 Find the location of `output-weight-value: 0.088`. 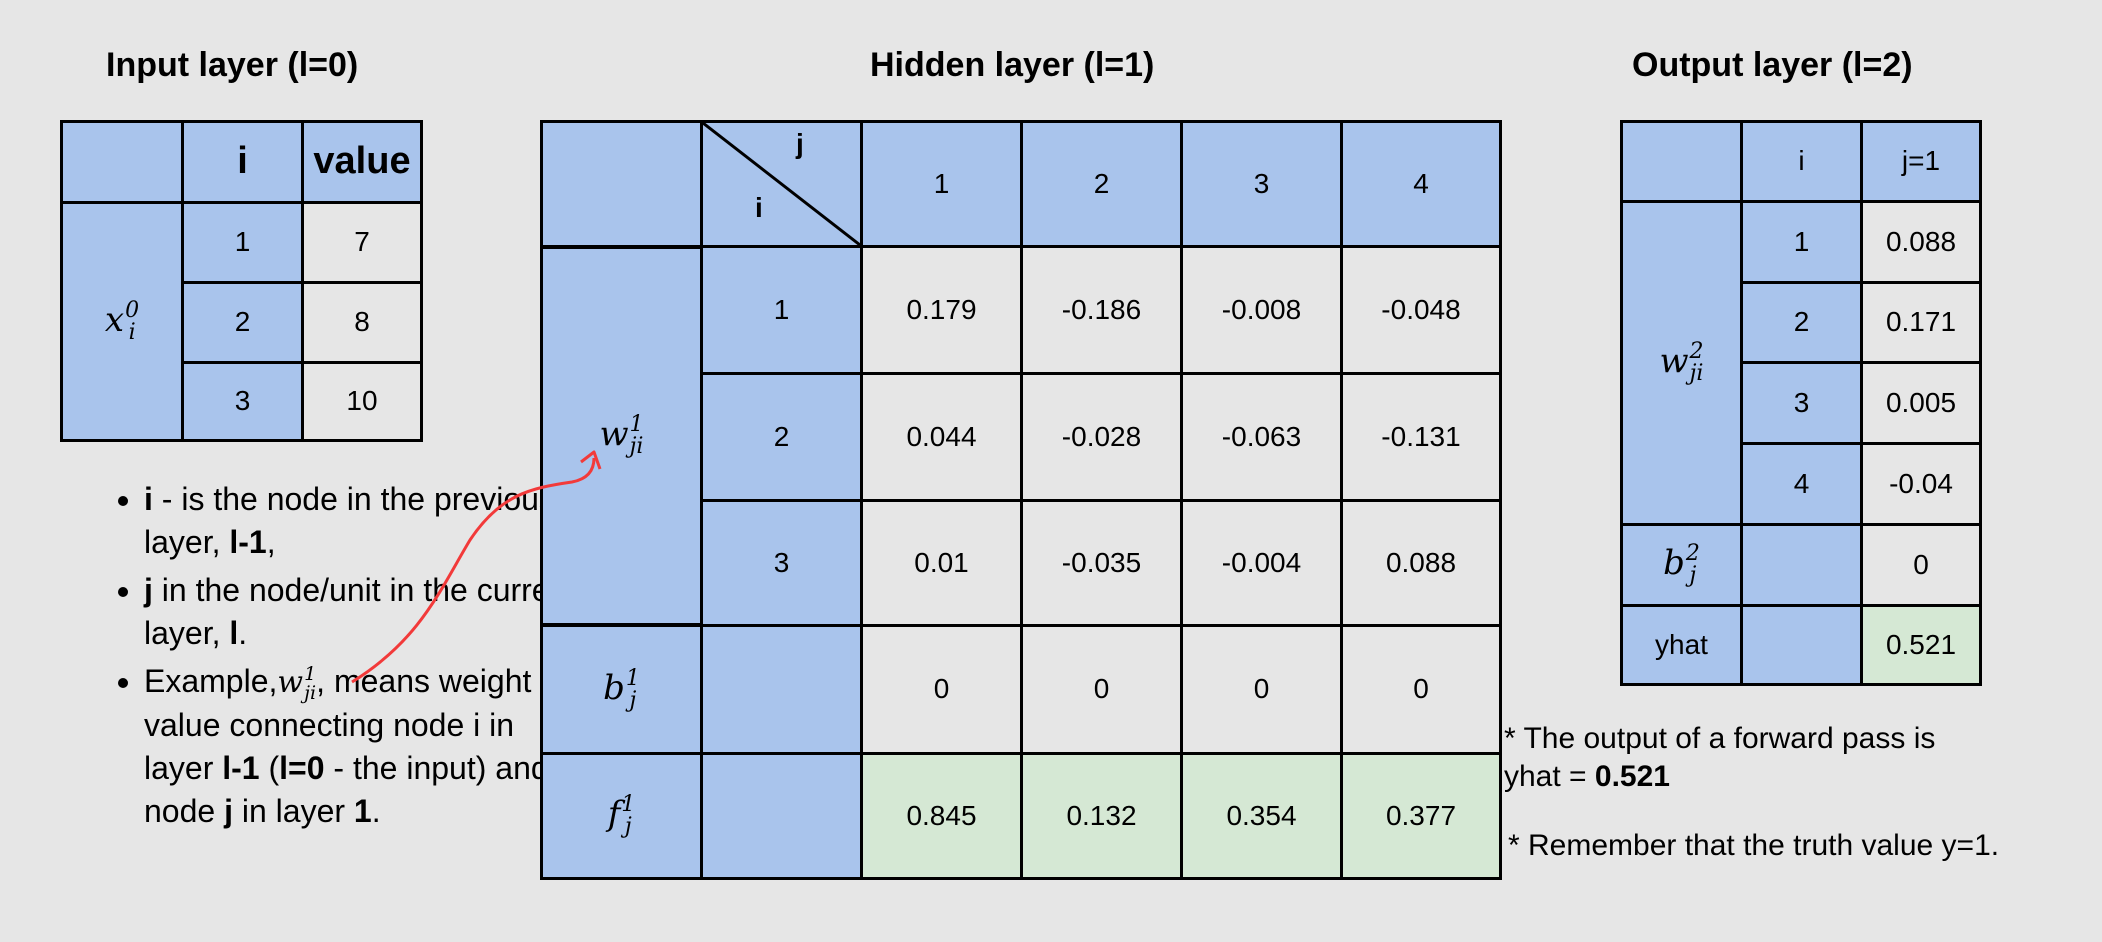

output-weight-value: 0.088 is located at coordinates (1921, 242).